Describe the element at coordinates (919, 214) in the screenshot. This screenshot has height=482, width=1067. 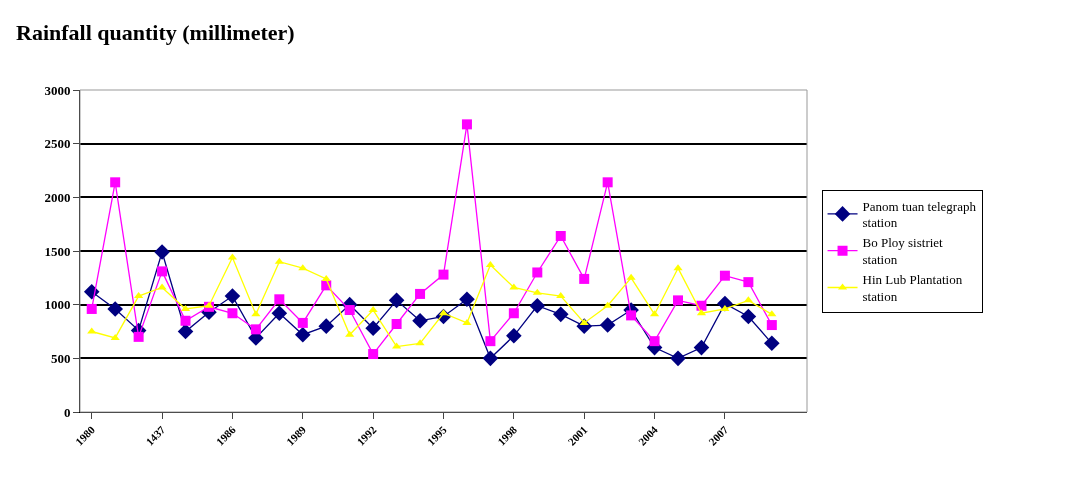
I see `legend-label: Panom tuan telegraph station` at that location.